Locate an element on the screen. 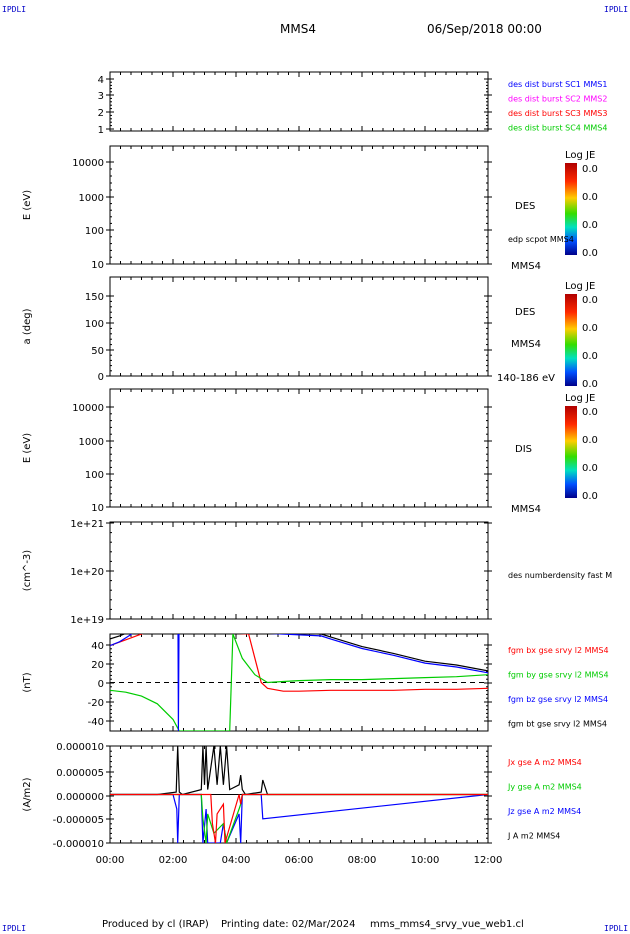 Image resolution: width=630 pixels, height=934 pixels. y-tick-label: 150 is located at coordinates (94, 297).